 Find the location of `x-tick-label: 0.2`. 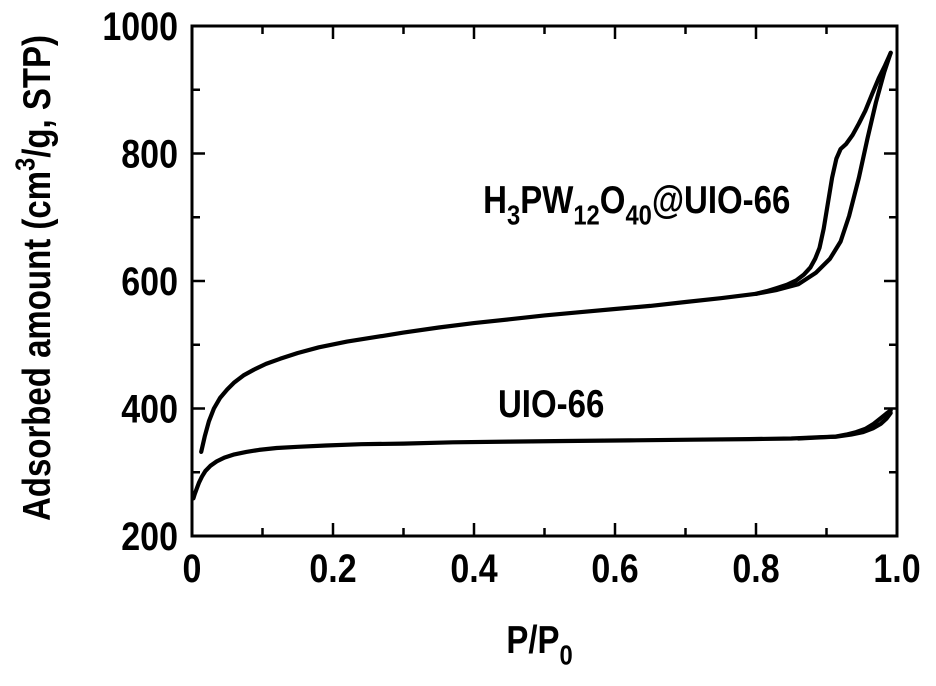

x-tick-label: 0.2 is located at coordinates (332, 567).